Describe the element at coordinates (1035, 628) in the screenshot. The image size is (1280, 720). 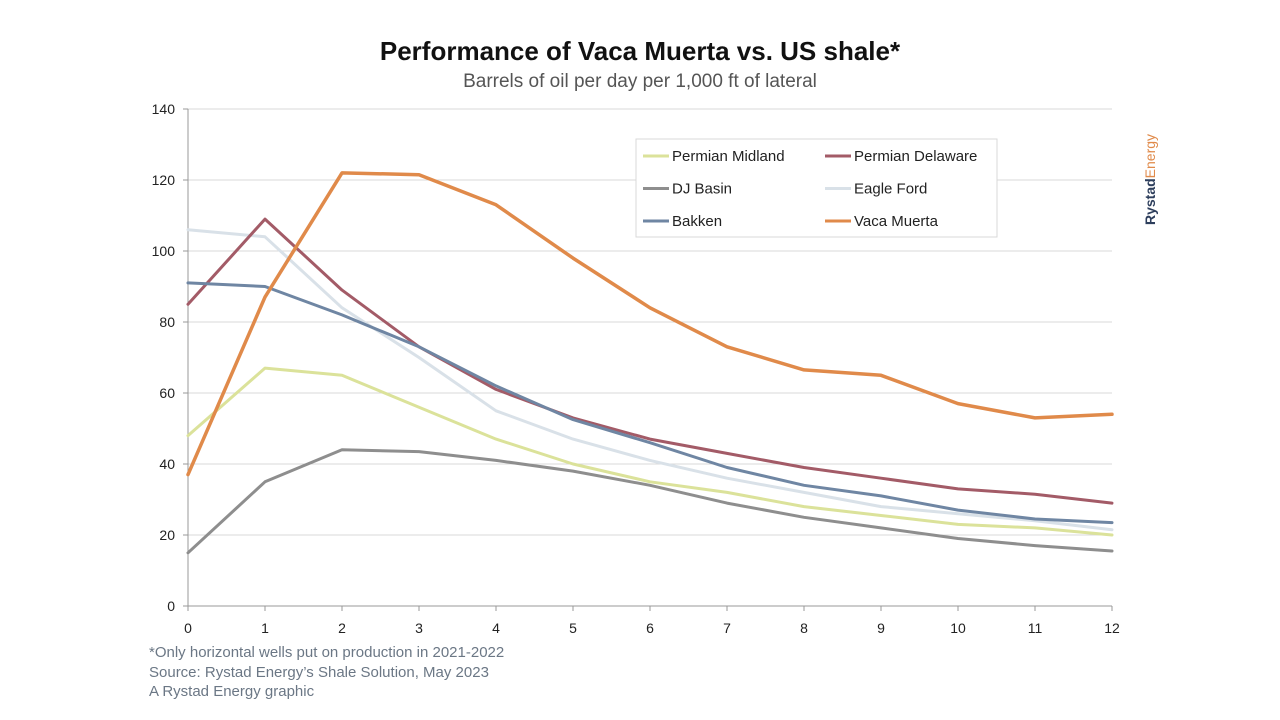
I see `x-tick-label: 11` at that location.